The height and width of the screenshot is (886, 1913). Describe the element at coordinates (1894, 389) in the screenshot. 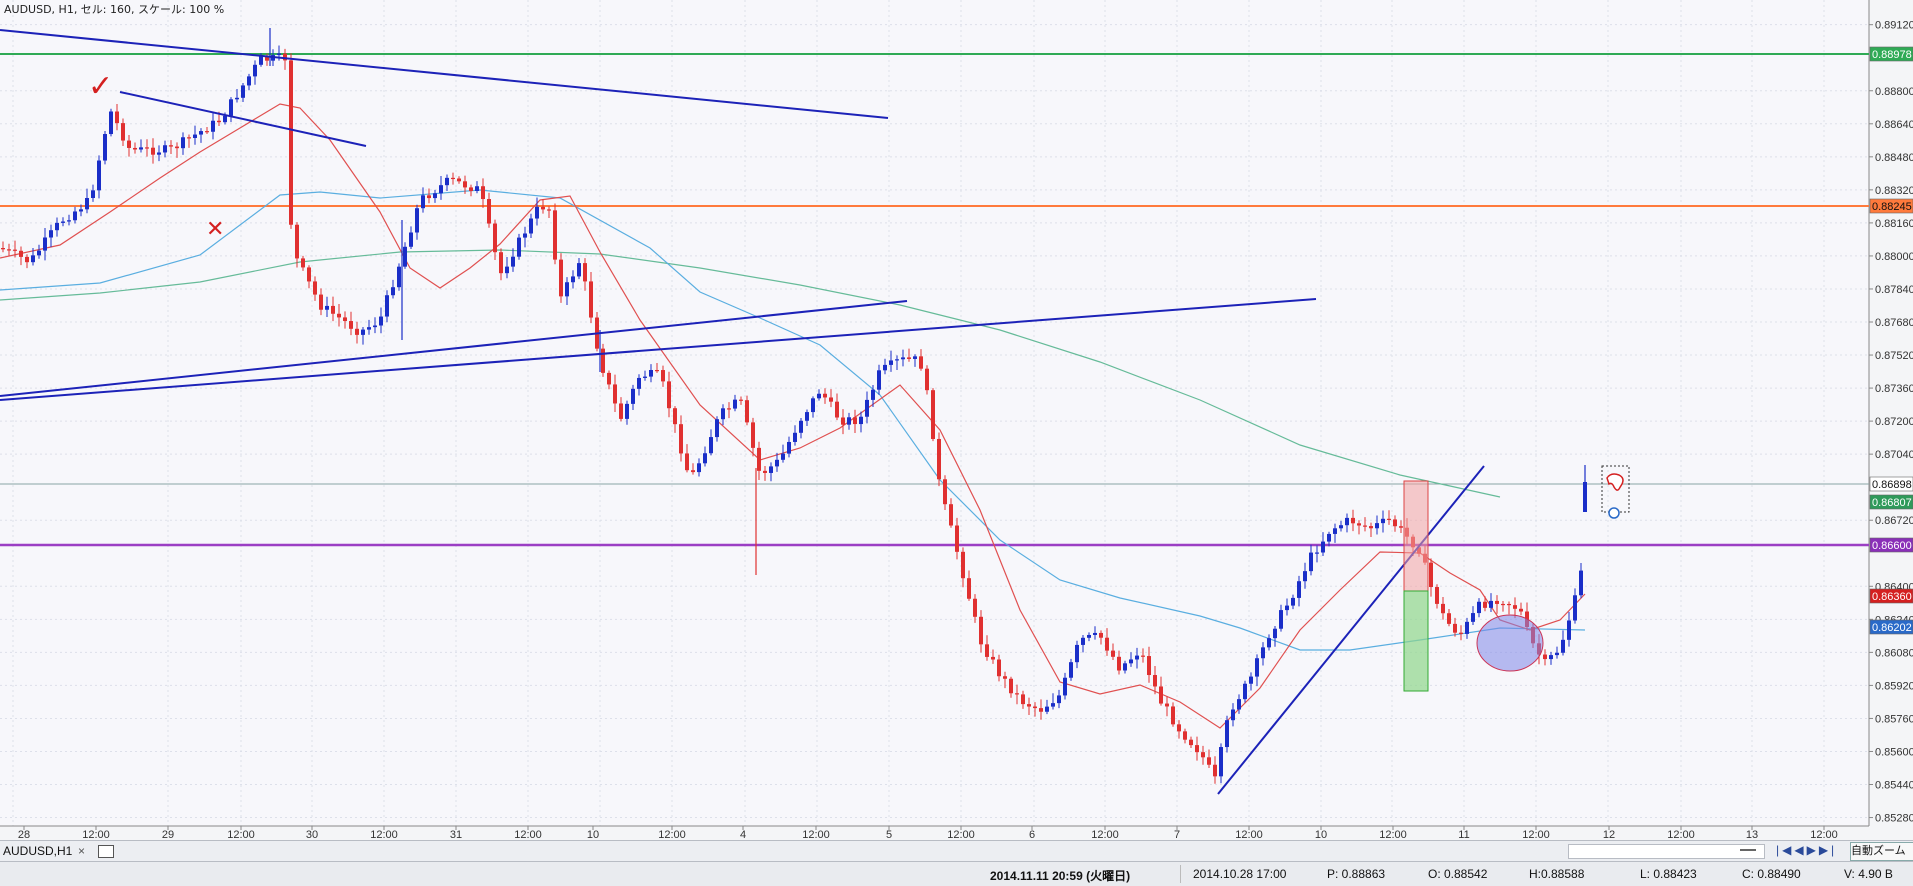

I see `price-tick-label: 0.87360` at that location.